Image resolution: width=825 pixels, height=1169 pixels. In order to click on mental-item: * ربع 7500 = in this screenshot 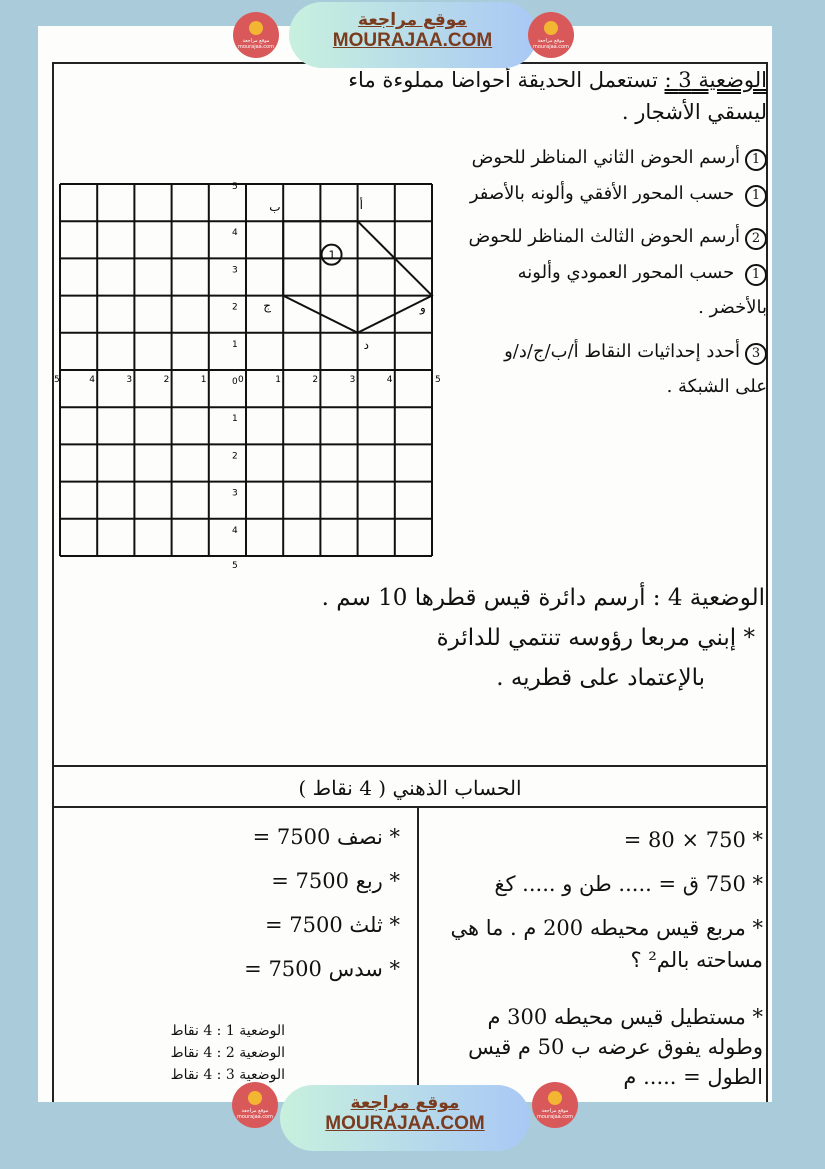, I will do `click(335, 881)`.